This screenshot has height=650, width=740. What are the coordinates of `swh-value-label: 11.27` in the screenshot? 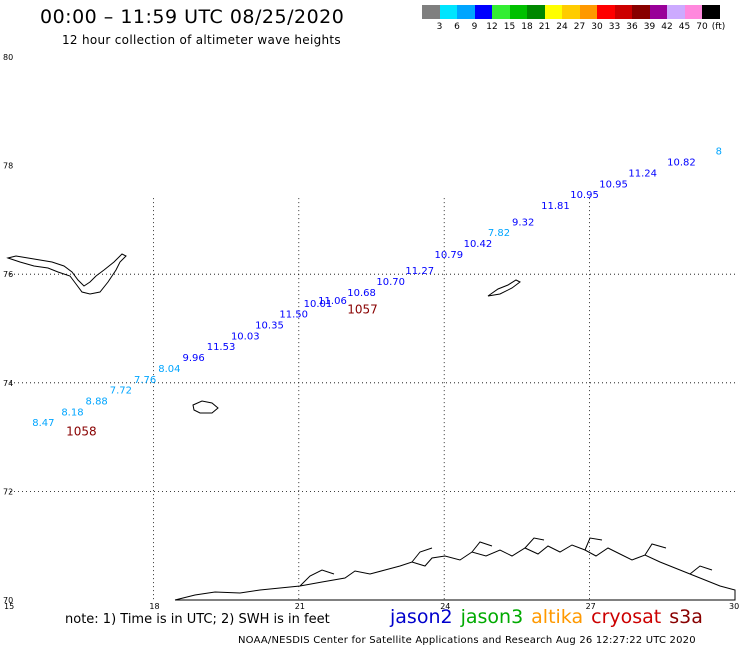 It's located at (419, 271).